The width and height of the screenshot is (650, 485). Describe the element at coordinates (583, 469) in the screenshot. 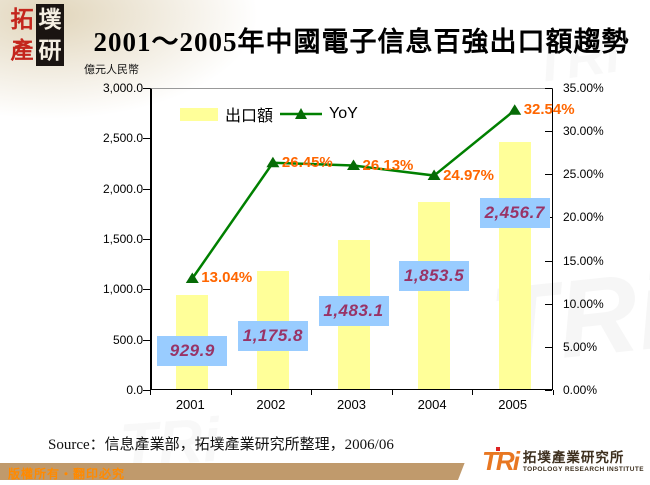

I see `tri-logo-english-name: TOPOLOGY RESEARCH INSTITUTE` at that location.